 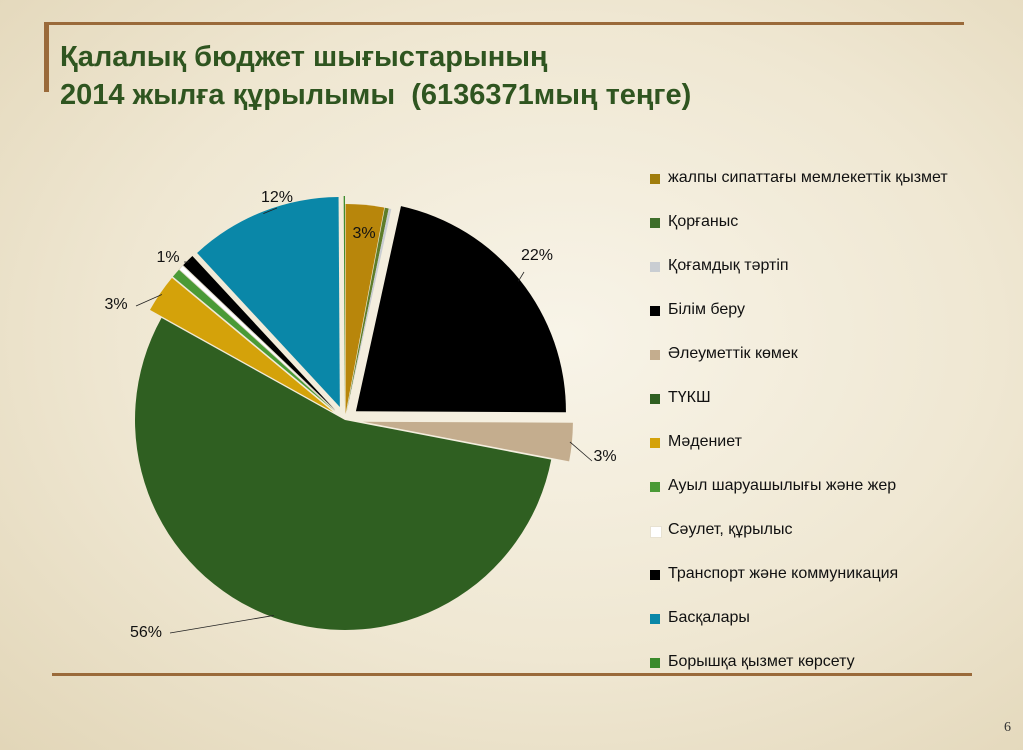 What do you see at coordinates (808, 177) in the screenshot?
I see `legend-label: жалпы сипаттағы мемлекеттік қызмет` at bounding box center [808, 177].